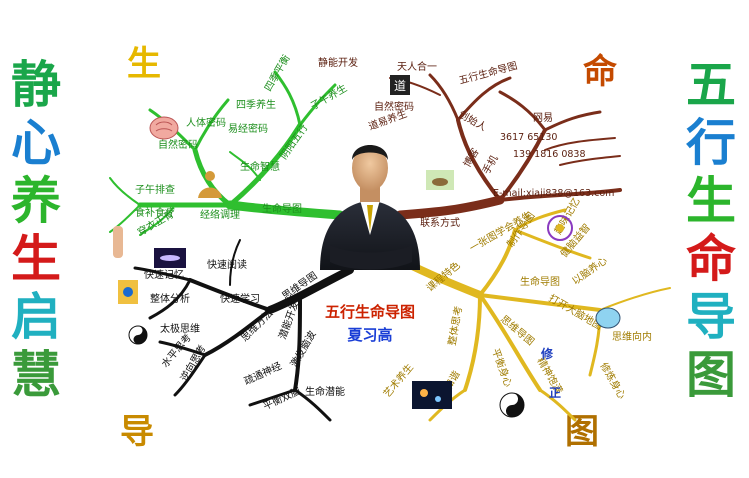  I want to click on left-slogan-char: 慧, so click(36, 375).